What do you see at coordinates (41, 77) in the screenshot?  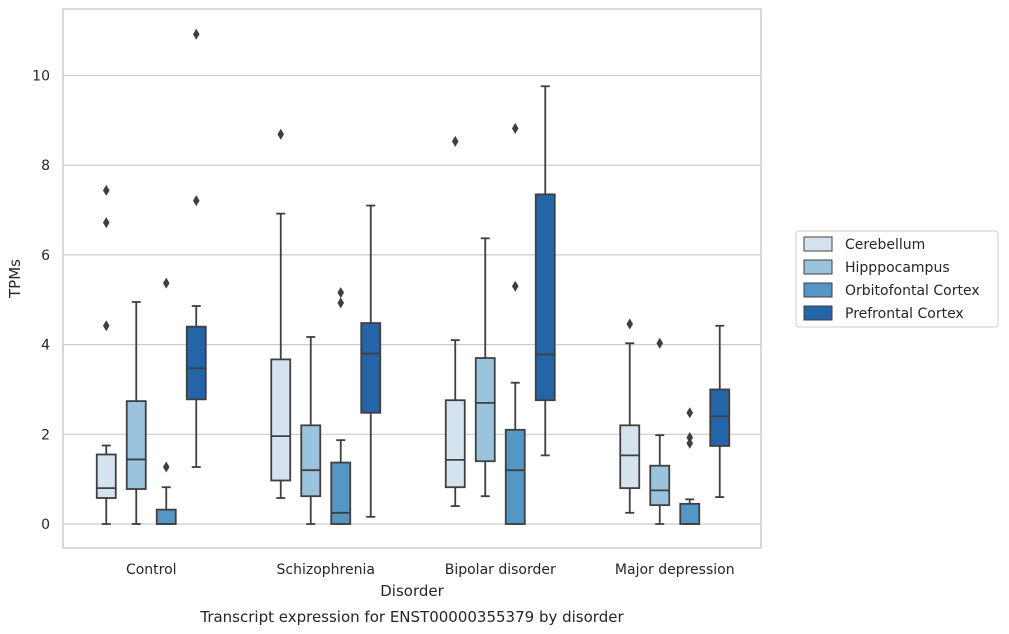 I see `y-tick-label: 10` at bounding box center [41, 77].